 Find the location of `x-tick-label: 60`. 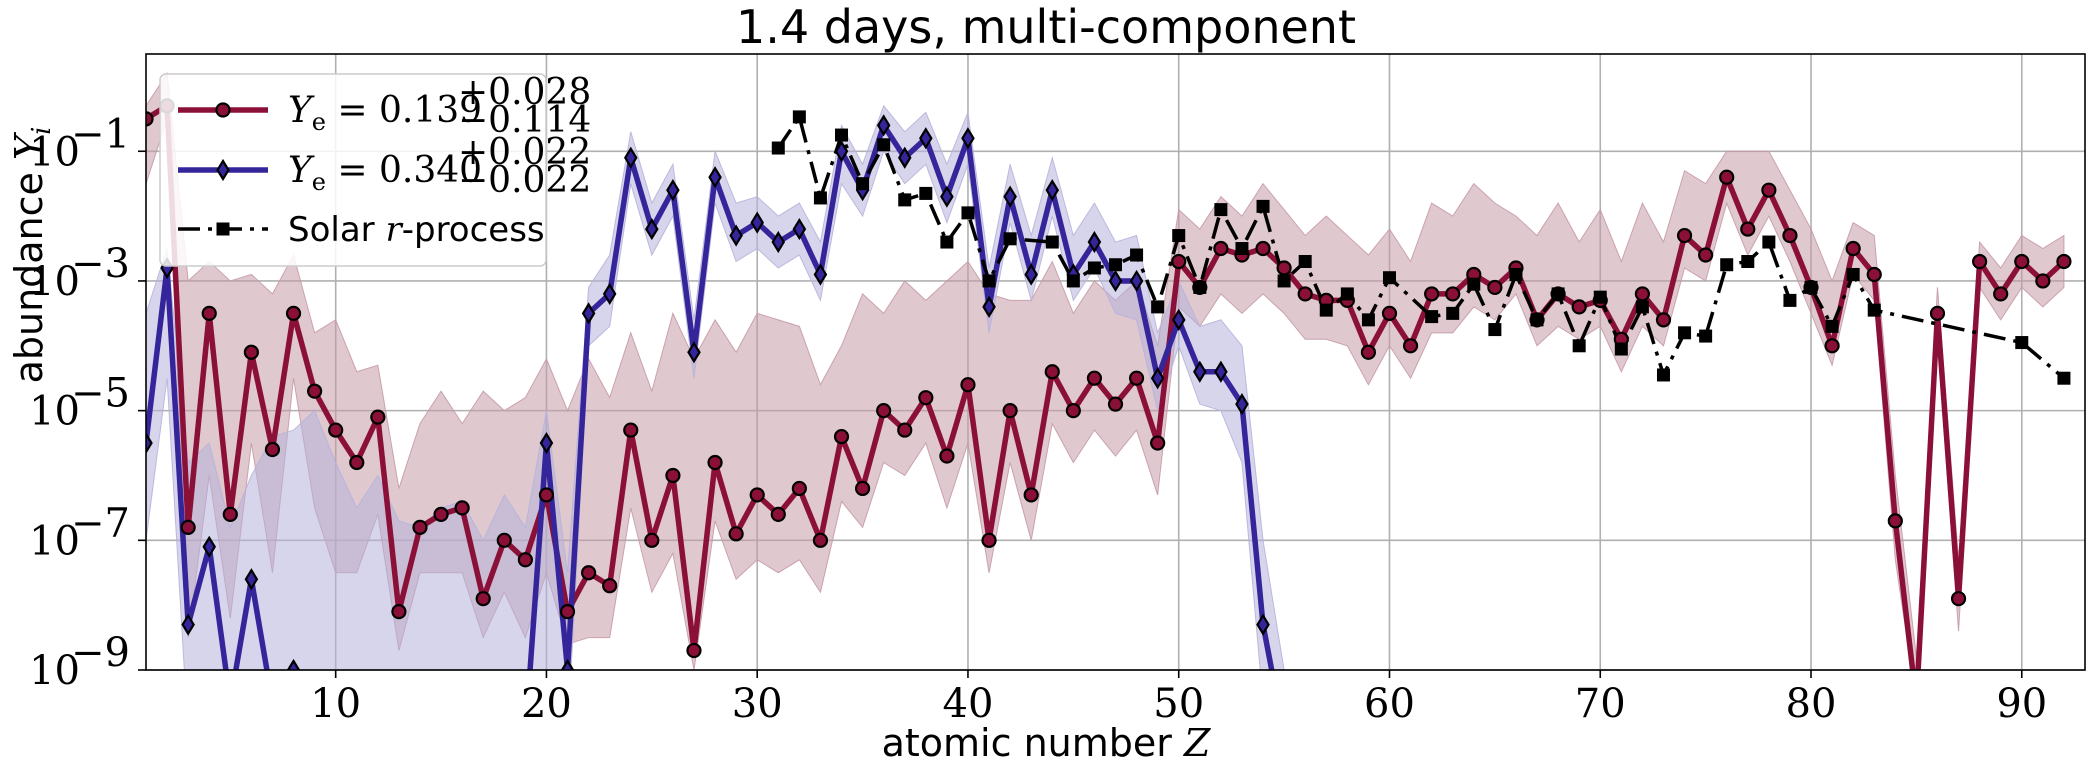

x-tick-label: 60 is located at coordinates (1389, 704).